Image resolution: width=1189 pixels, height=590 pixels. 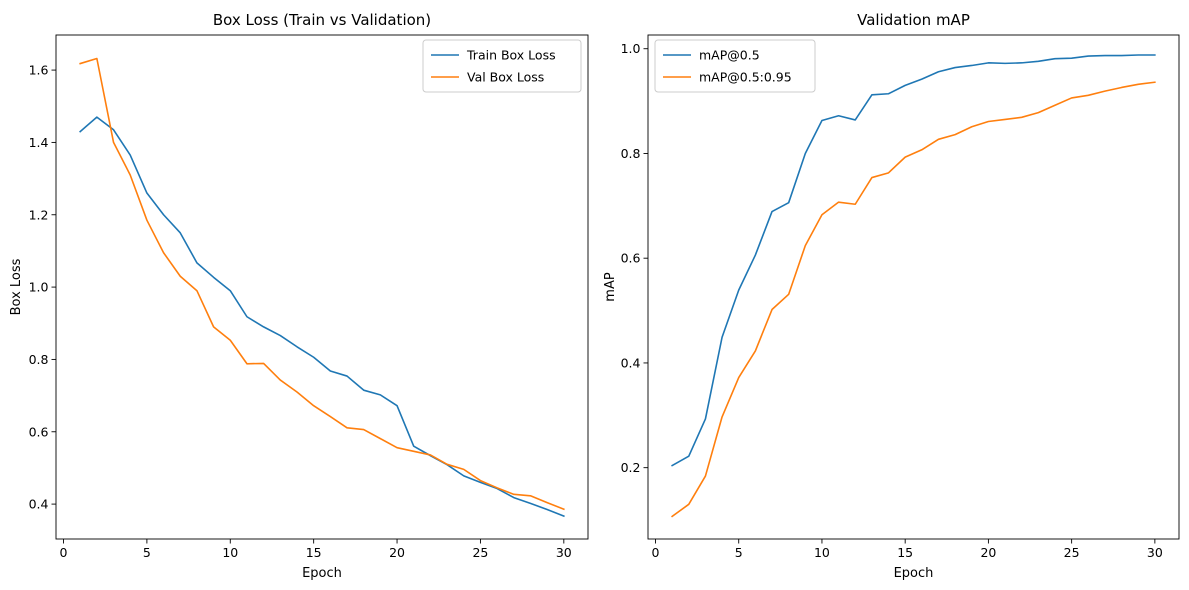 I want to click on y-tick-label: 1.4, so click(x=39, y=142).